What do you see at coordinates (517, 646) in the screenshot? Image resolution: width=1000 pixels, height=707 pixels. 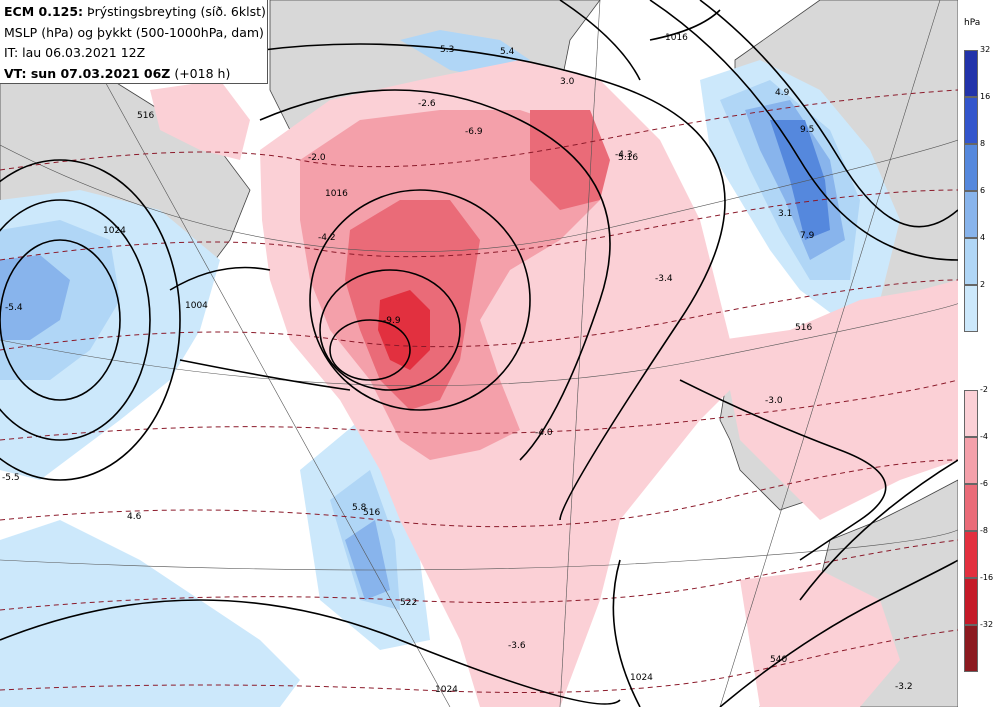 I see `contour-label: -3.6` at bounding box center [517, 646].